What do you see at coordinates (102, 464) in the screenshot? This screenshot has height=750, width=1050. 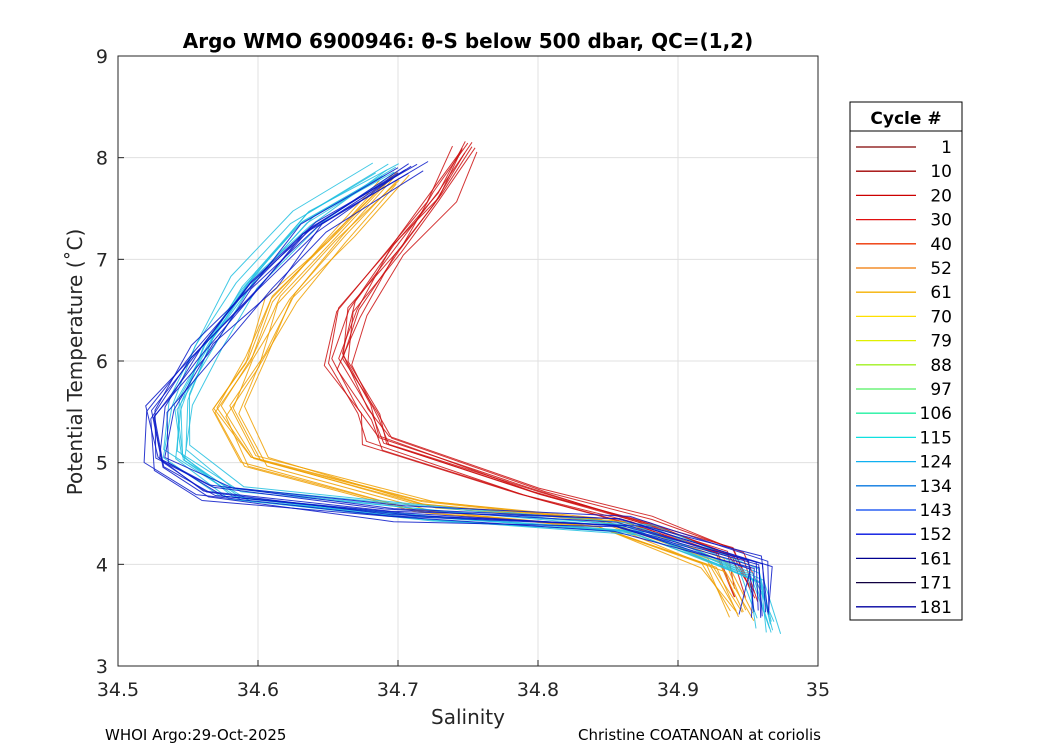 I see `y-tick-label: 5` at bounding box center [102, 464].